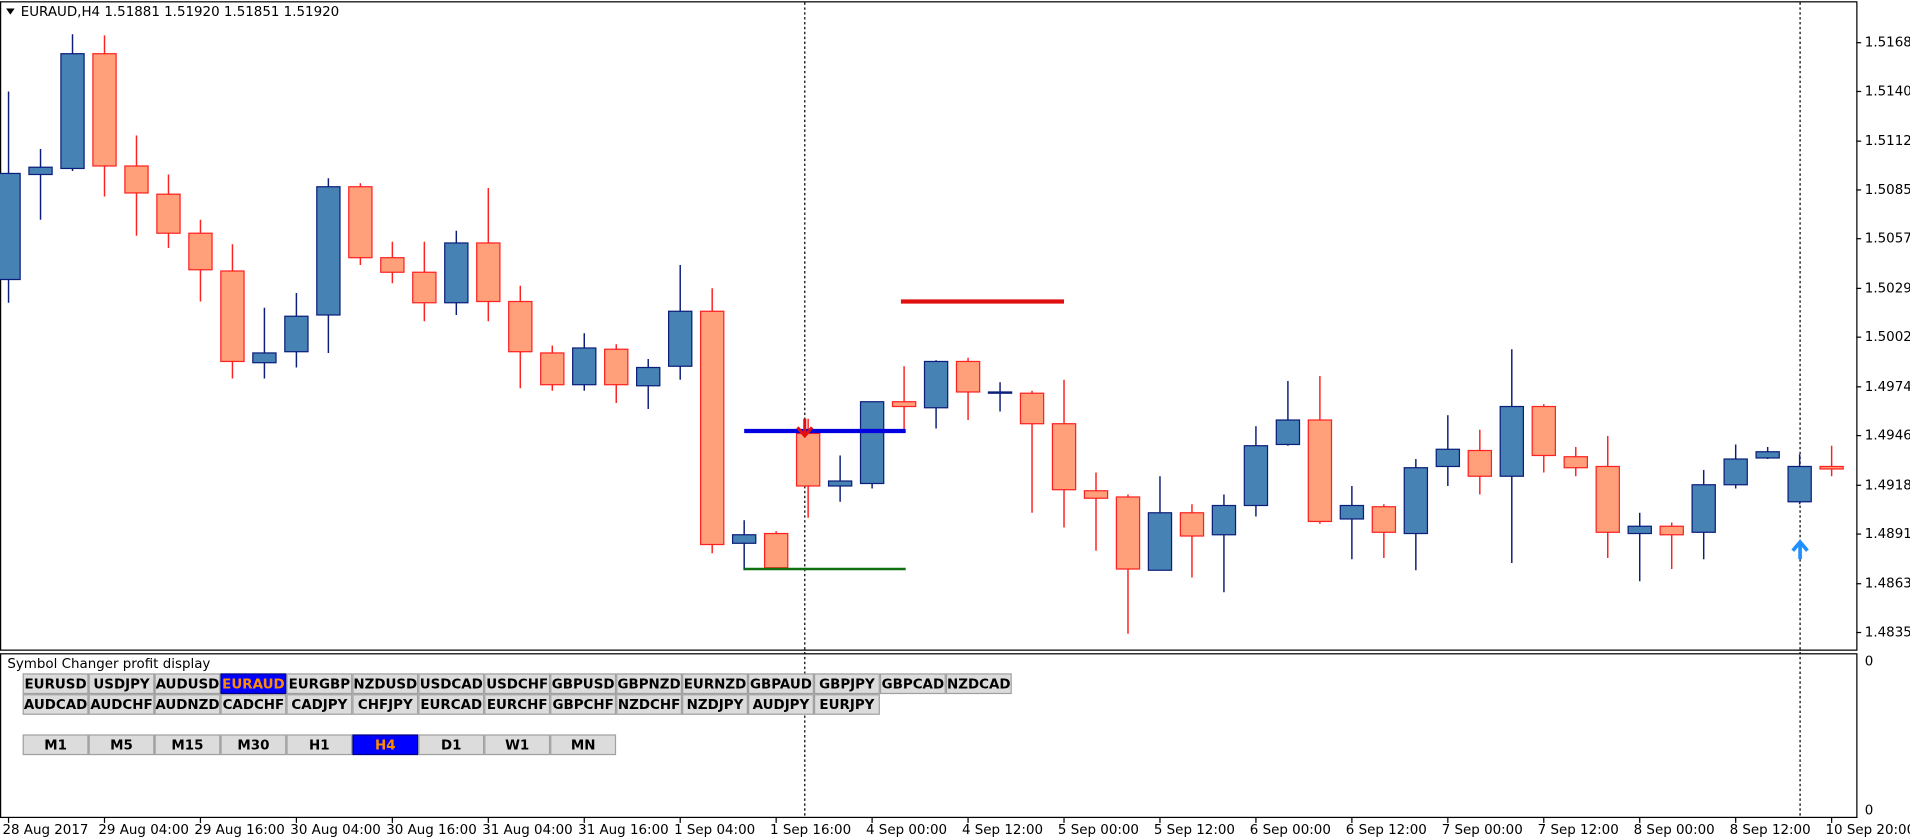 Image resolution: width=1910 pixels, height=840 pixels. I want to click on button-label: M1, so click(55, 745).